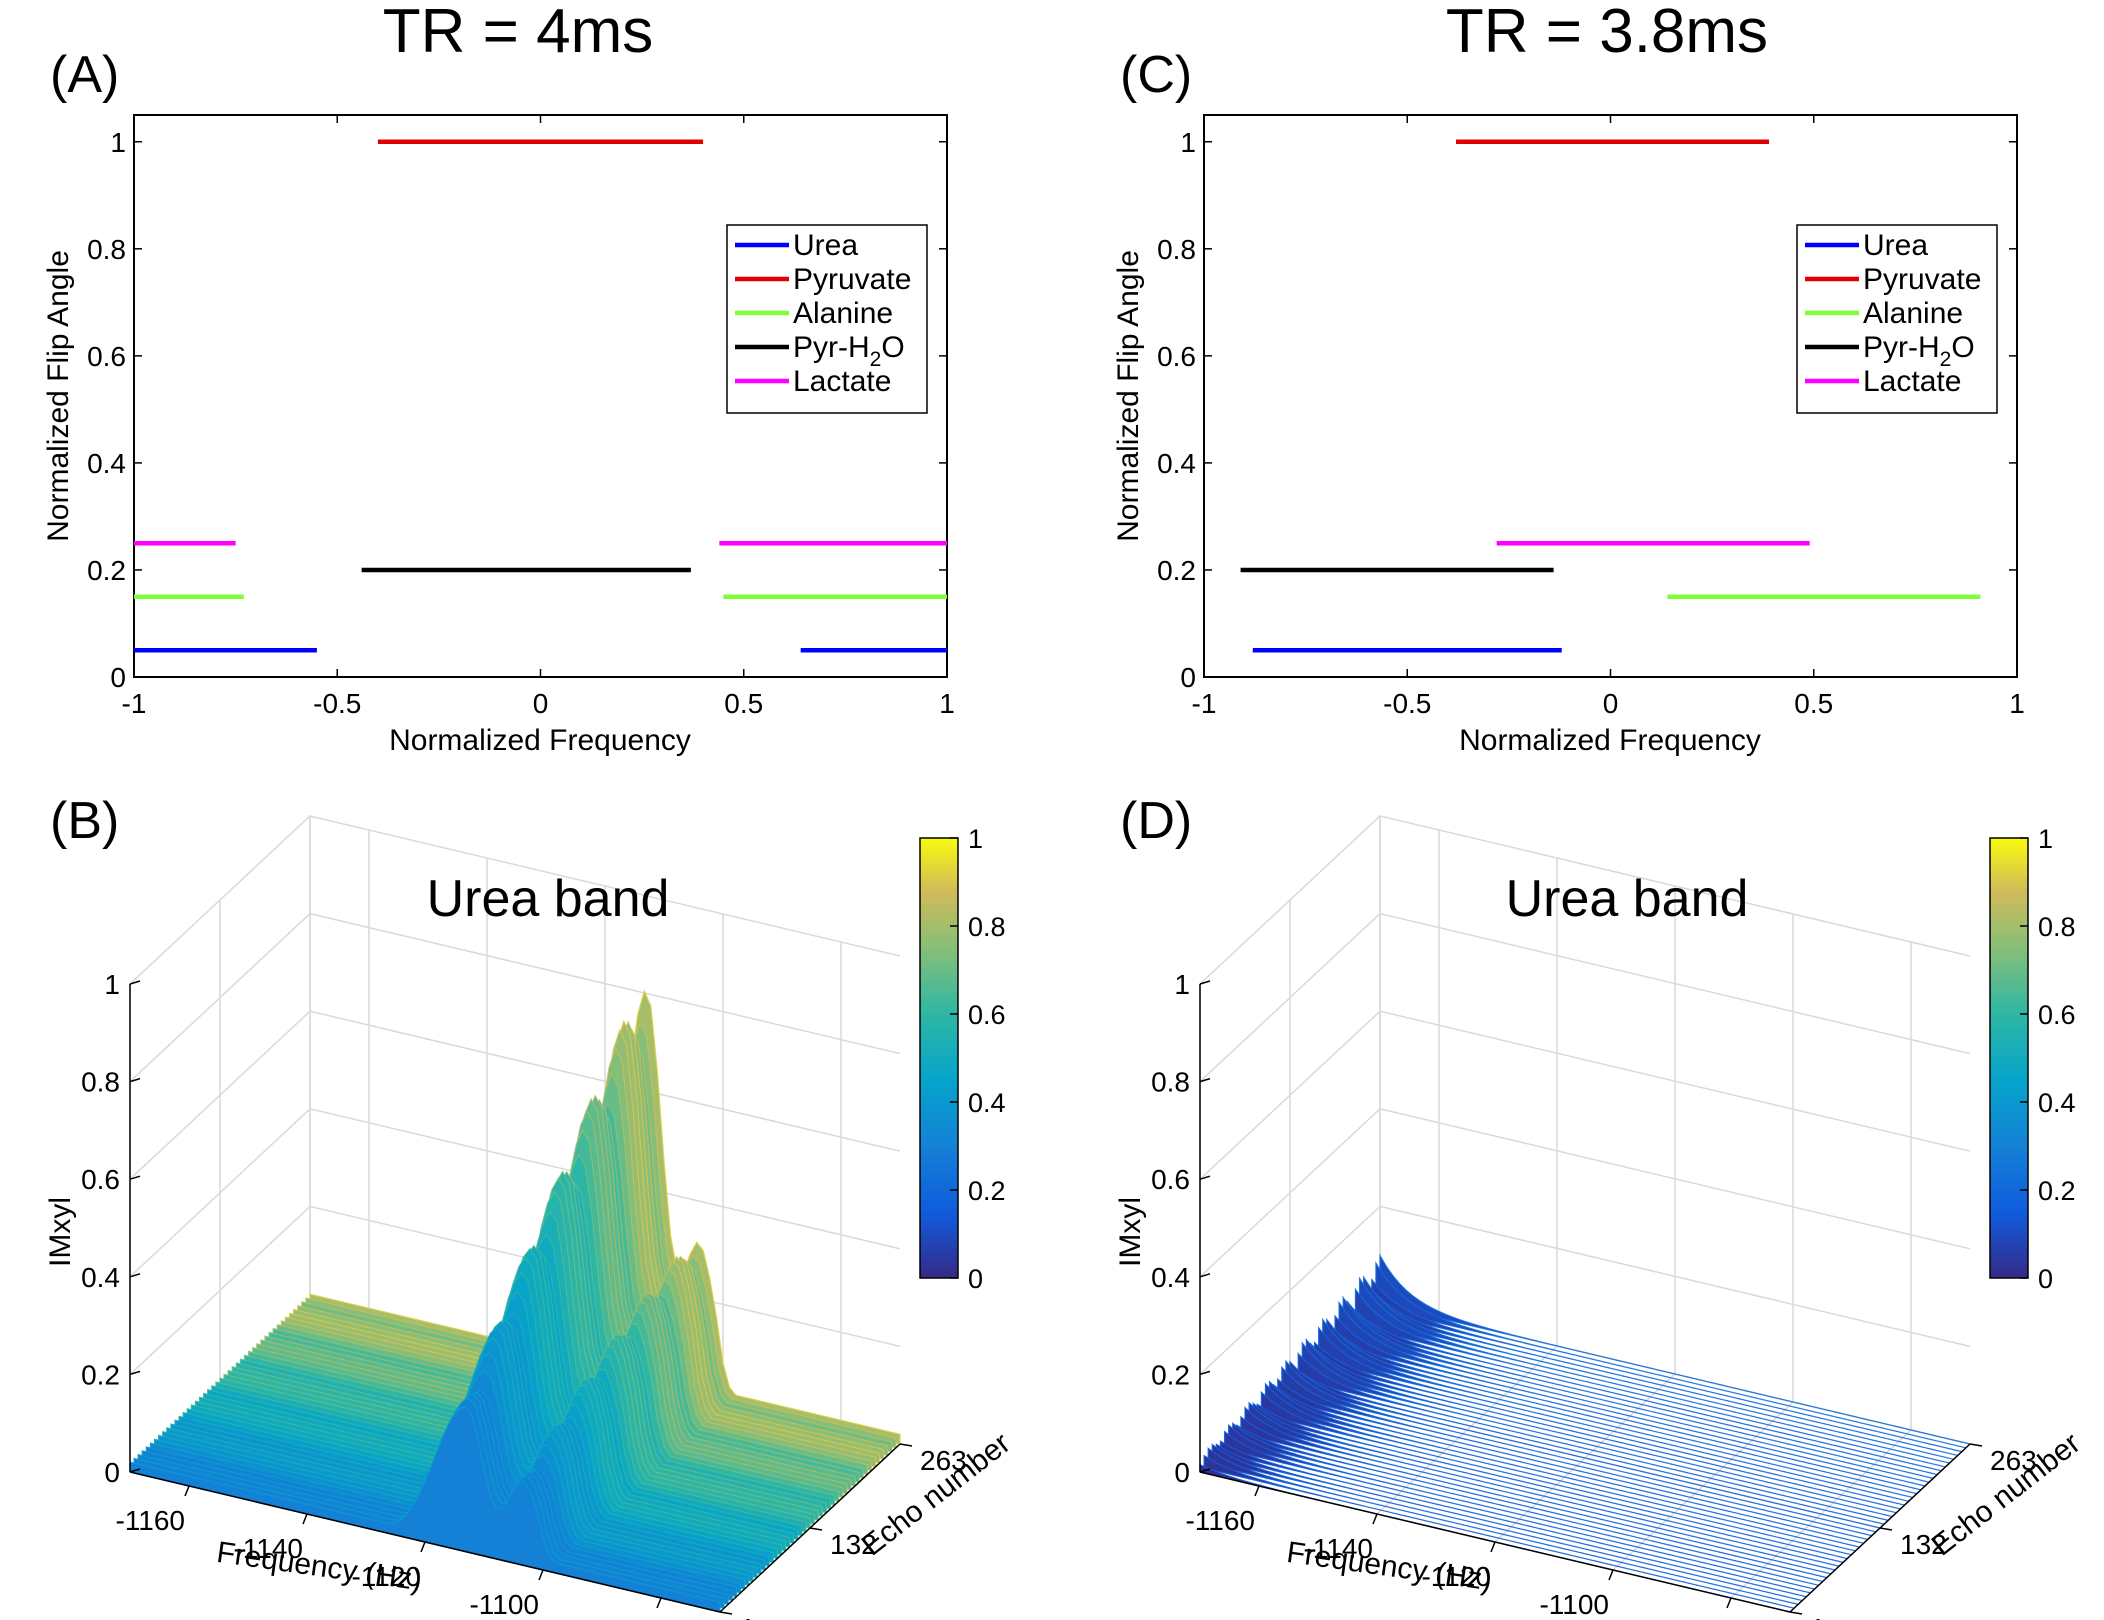 This screenshot has width=2104, height=1620. Describe the element at coordinates (84, 75) in the screenshot. I see `panel-label-a: (A)` at that location.